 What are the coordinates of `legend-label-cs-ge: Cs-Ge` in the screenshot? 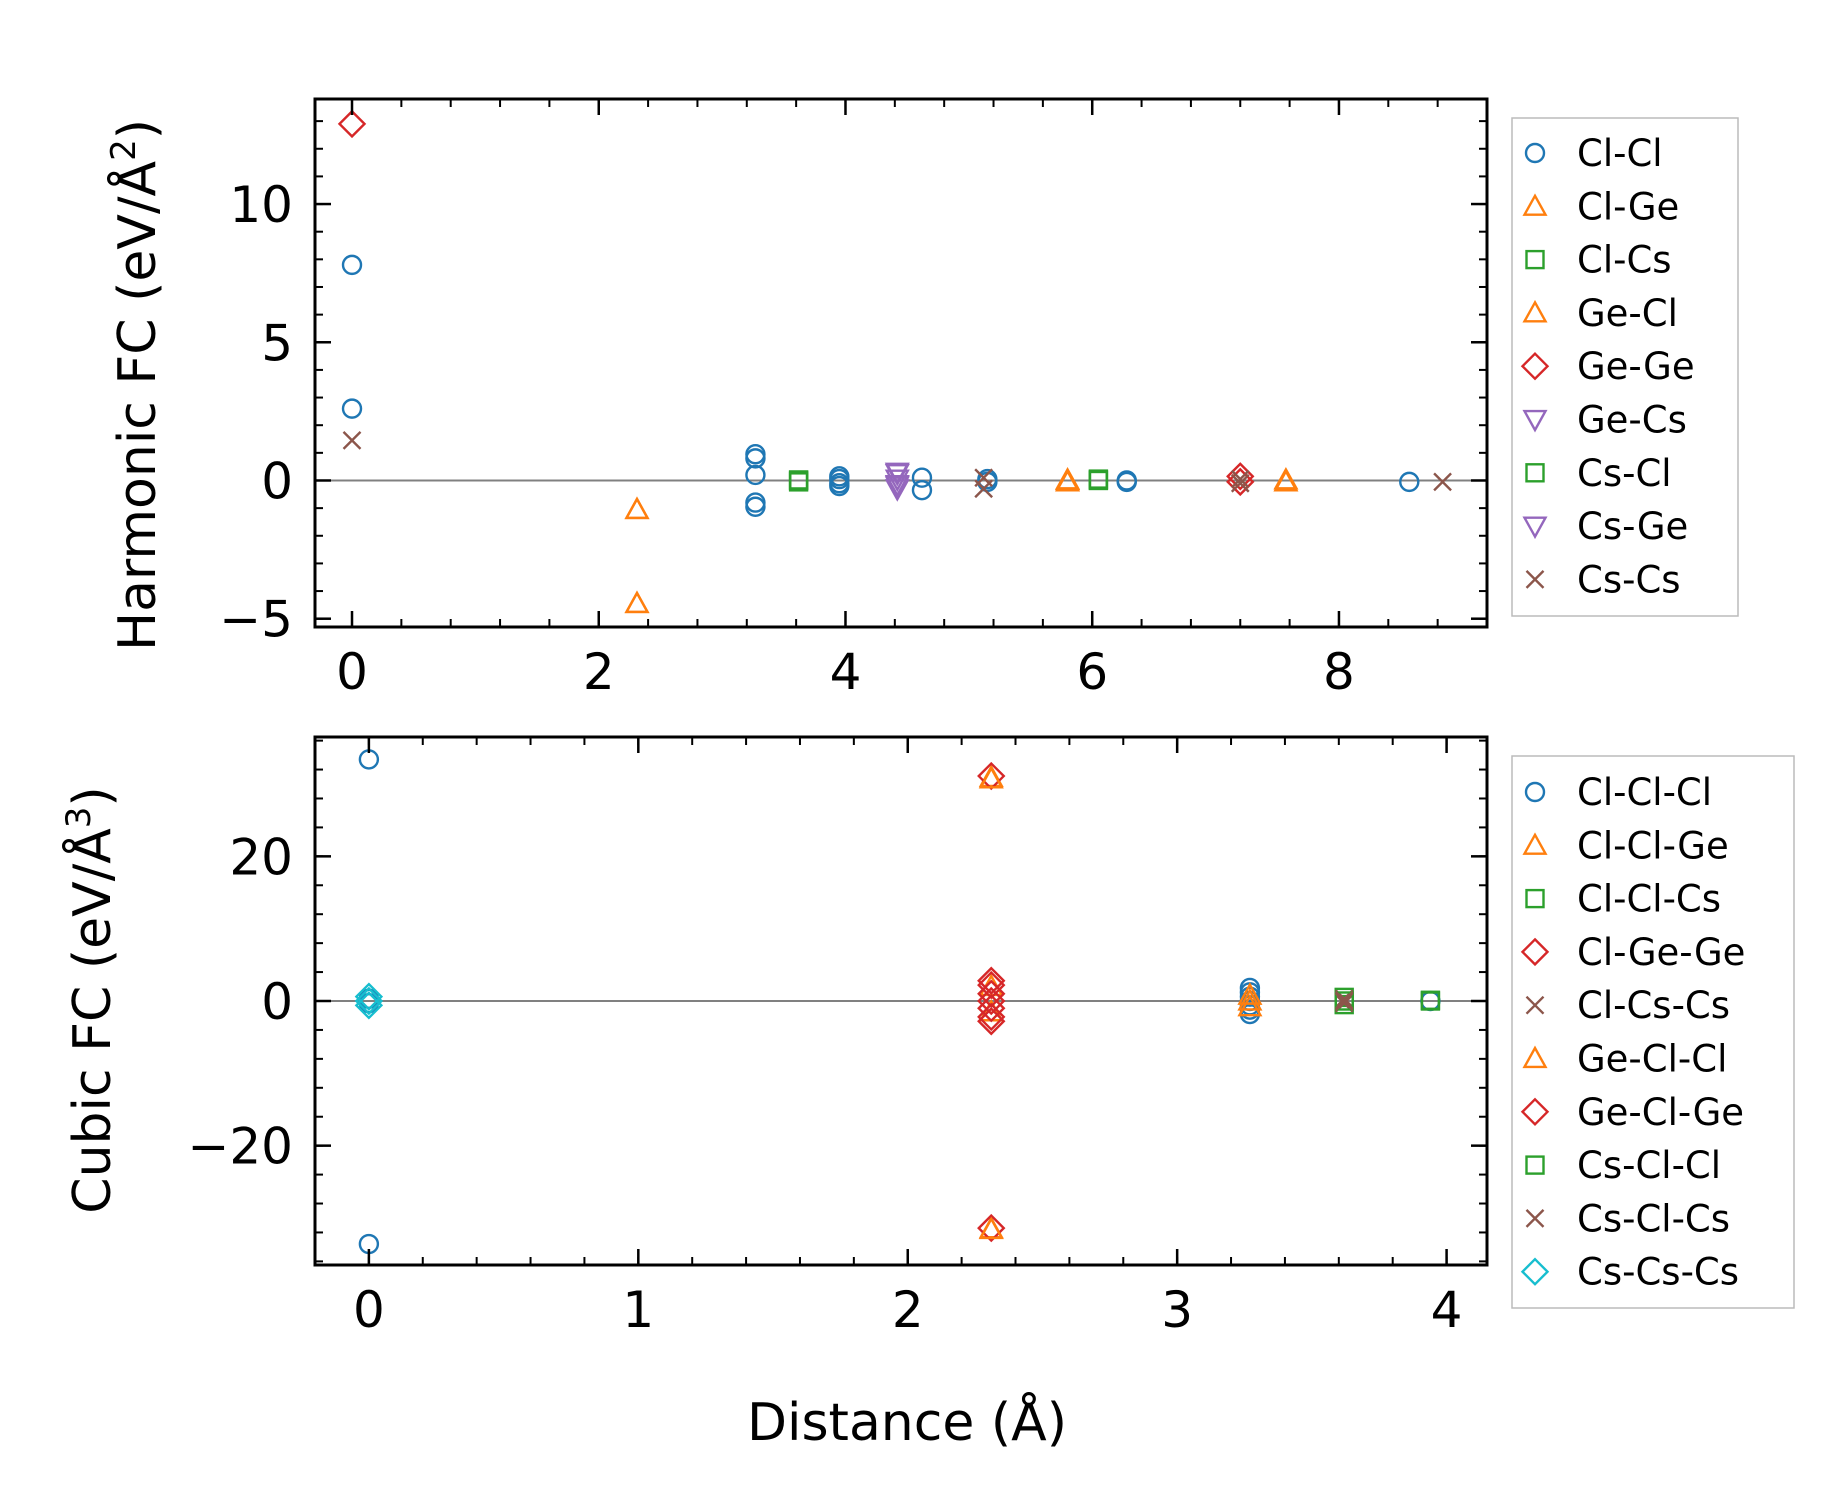 It's located at (1632, 526).